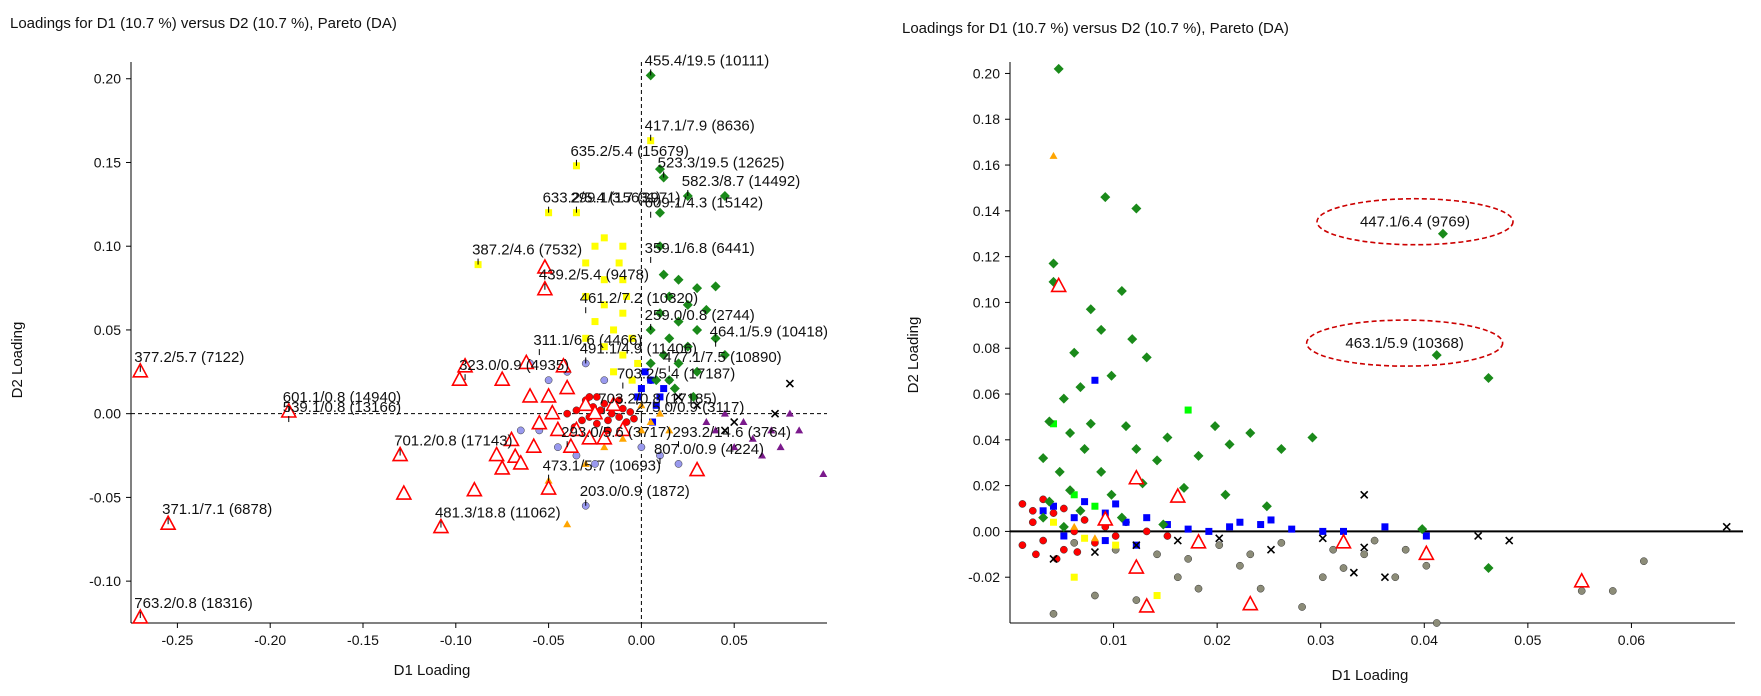 This screenshot has height=696, width=1761. Describe the element at coordinates (602, 466) in the screenshot. I see `point-annotation: 473.1/5.7 (10693)` at that location.